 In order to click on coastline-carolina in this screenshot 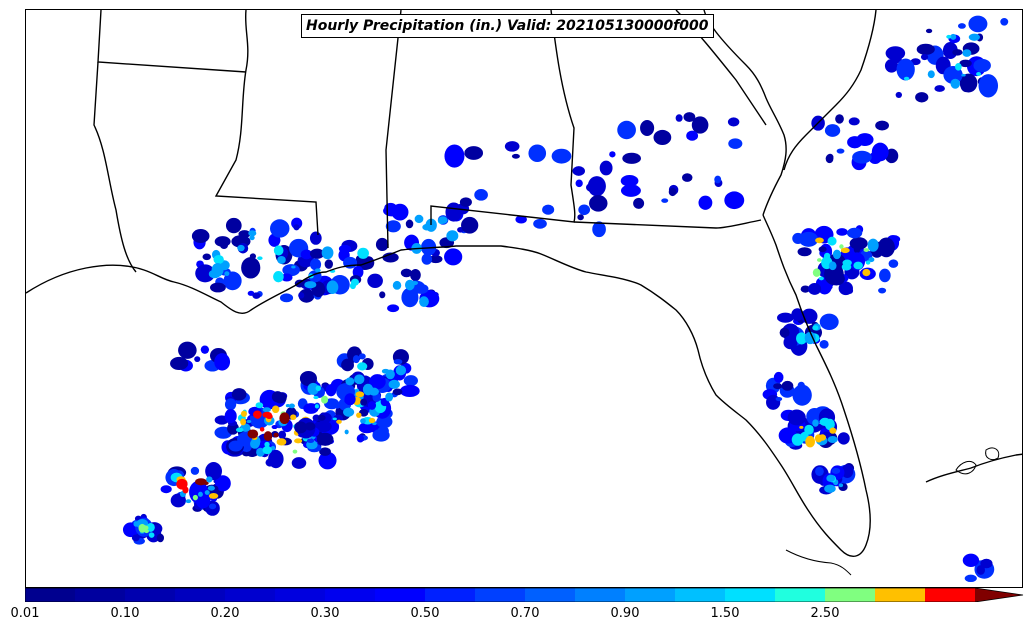, I will do `click(830, 90)`.